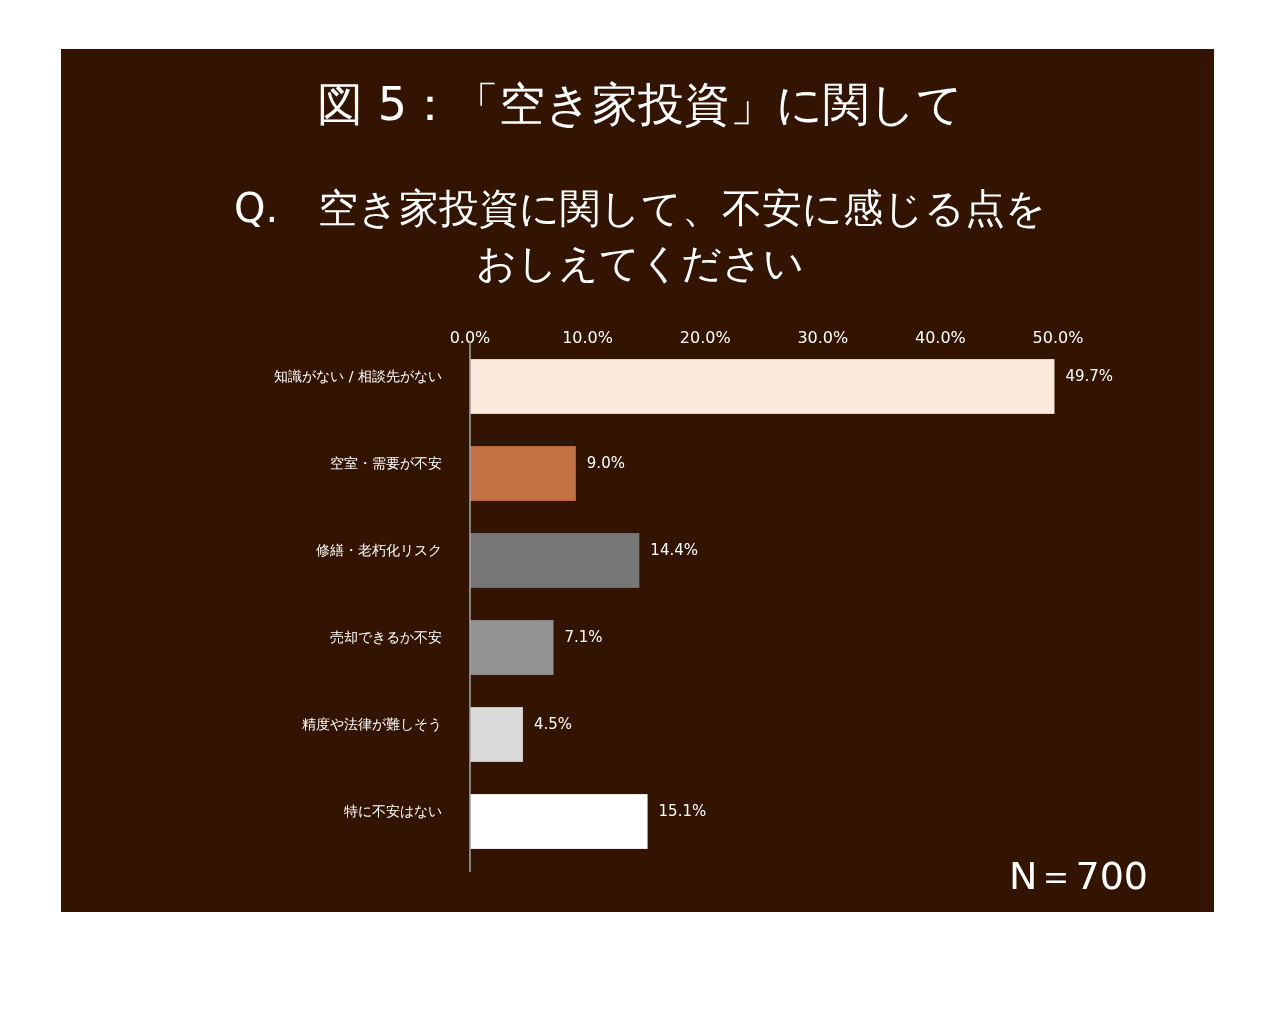 This screenshot has height=1024, width=1280. Describe the element at coordinates (470, 337) in the screenshot. I see `x-tick-label: 0.0%` at that location.